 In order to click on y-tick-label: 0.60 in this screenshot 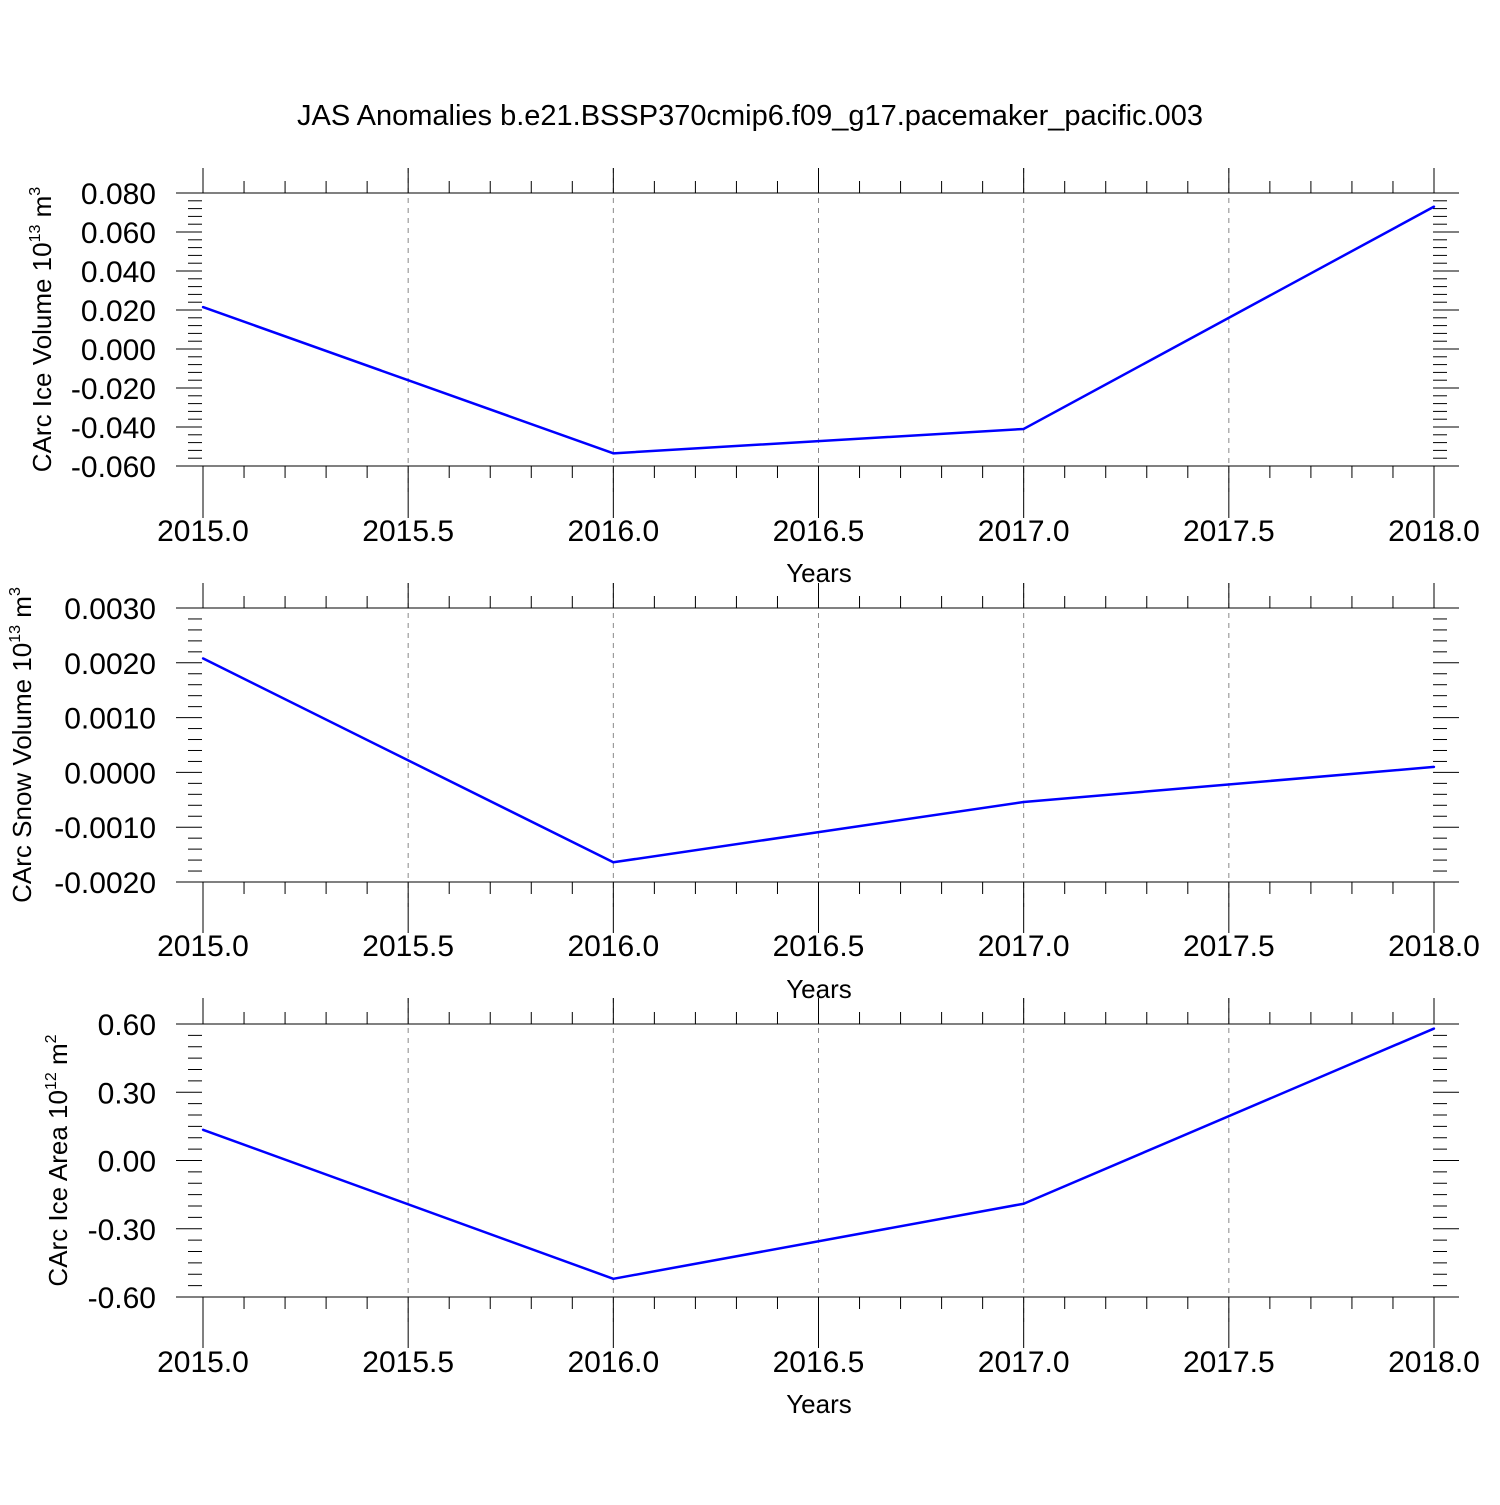, I will do `click(127, 1025)`.